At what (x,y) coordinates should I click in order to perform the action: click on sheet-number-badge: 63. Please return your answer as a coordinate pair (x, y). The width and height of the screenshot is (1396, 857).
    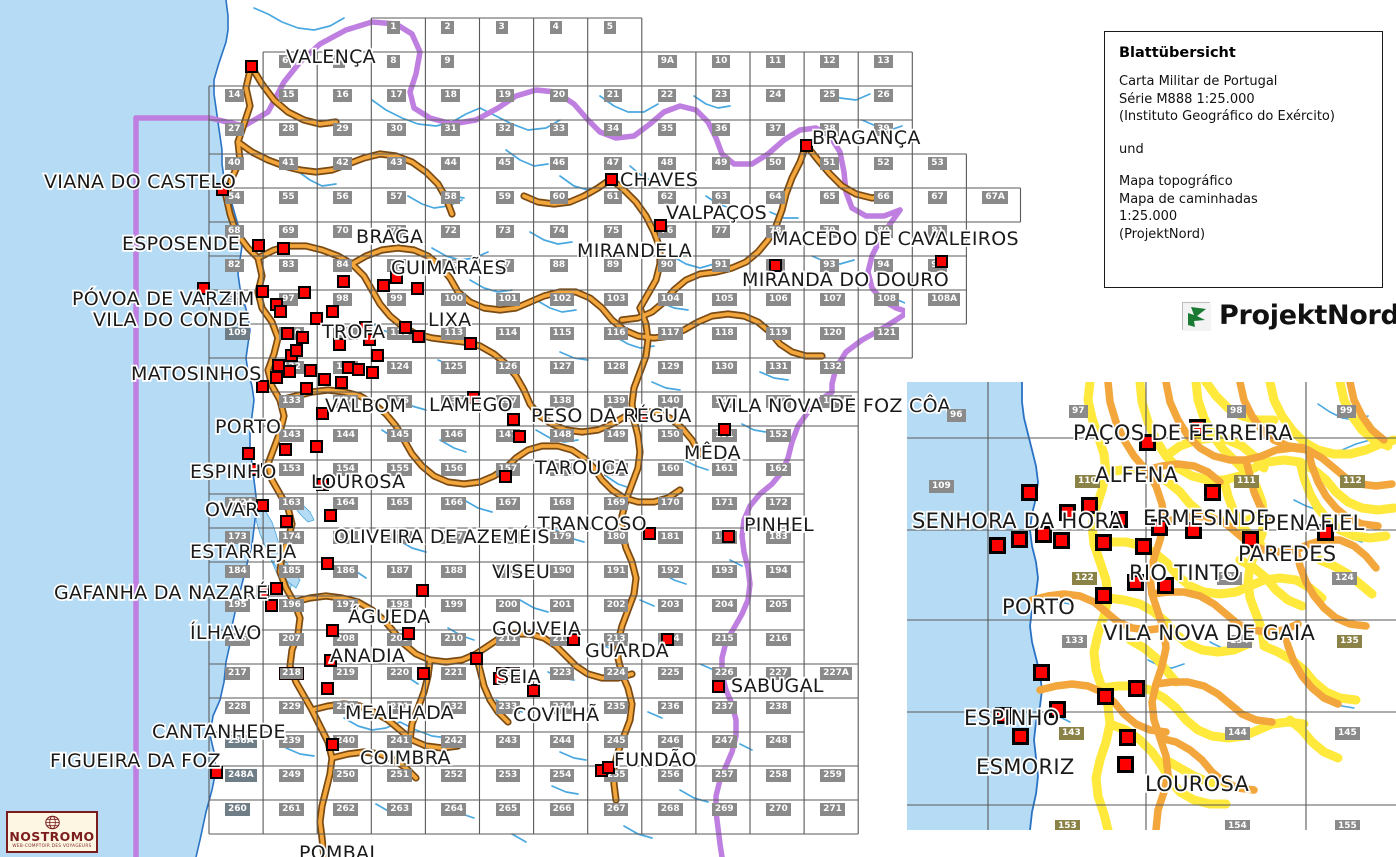
    Looking at the image, I should click on (721, 197).